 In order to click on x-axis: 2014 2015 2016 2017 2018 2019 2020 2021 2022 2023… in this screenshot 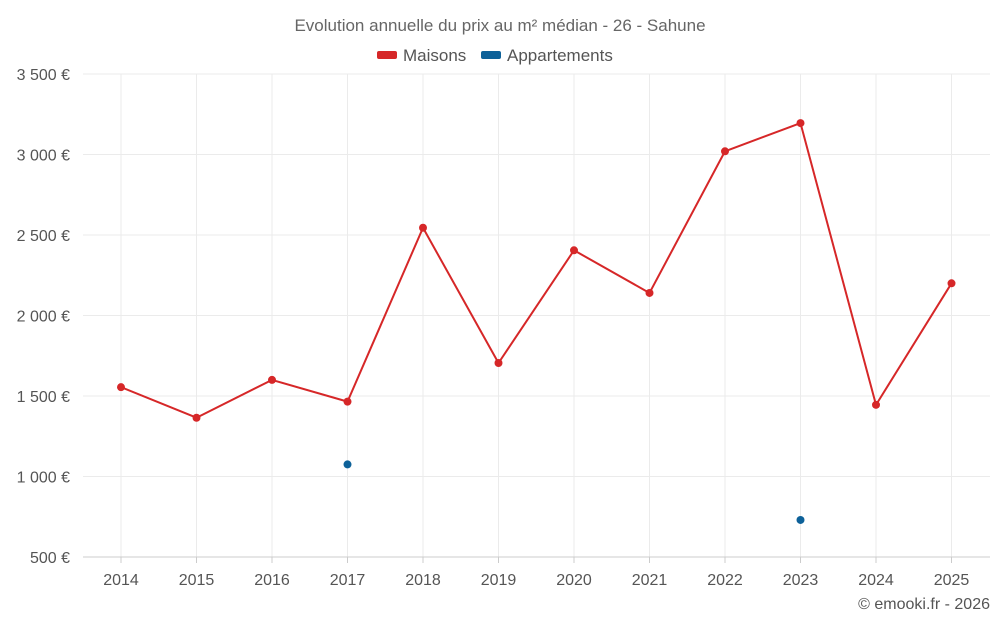, I will do `click(536, 572)`.